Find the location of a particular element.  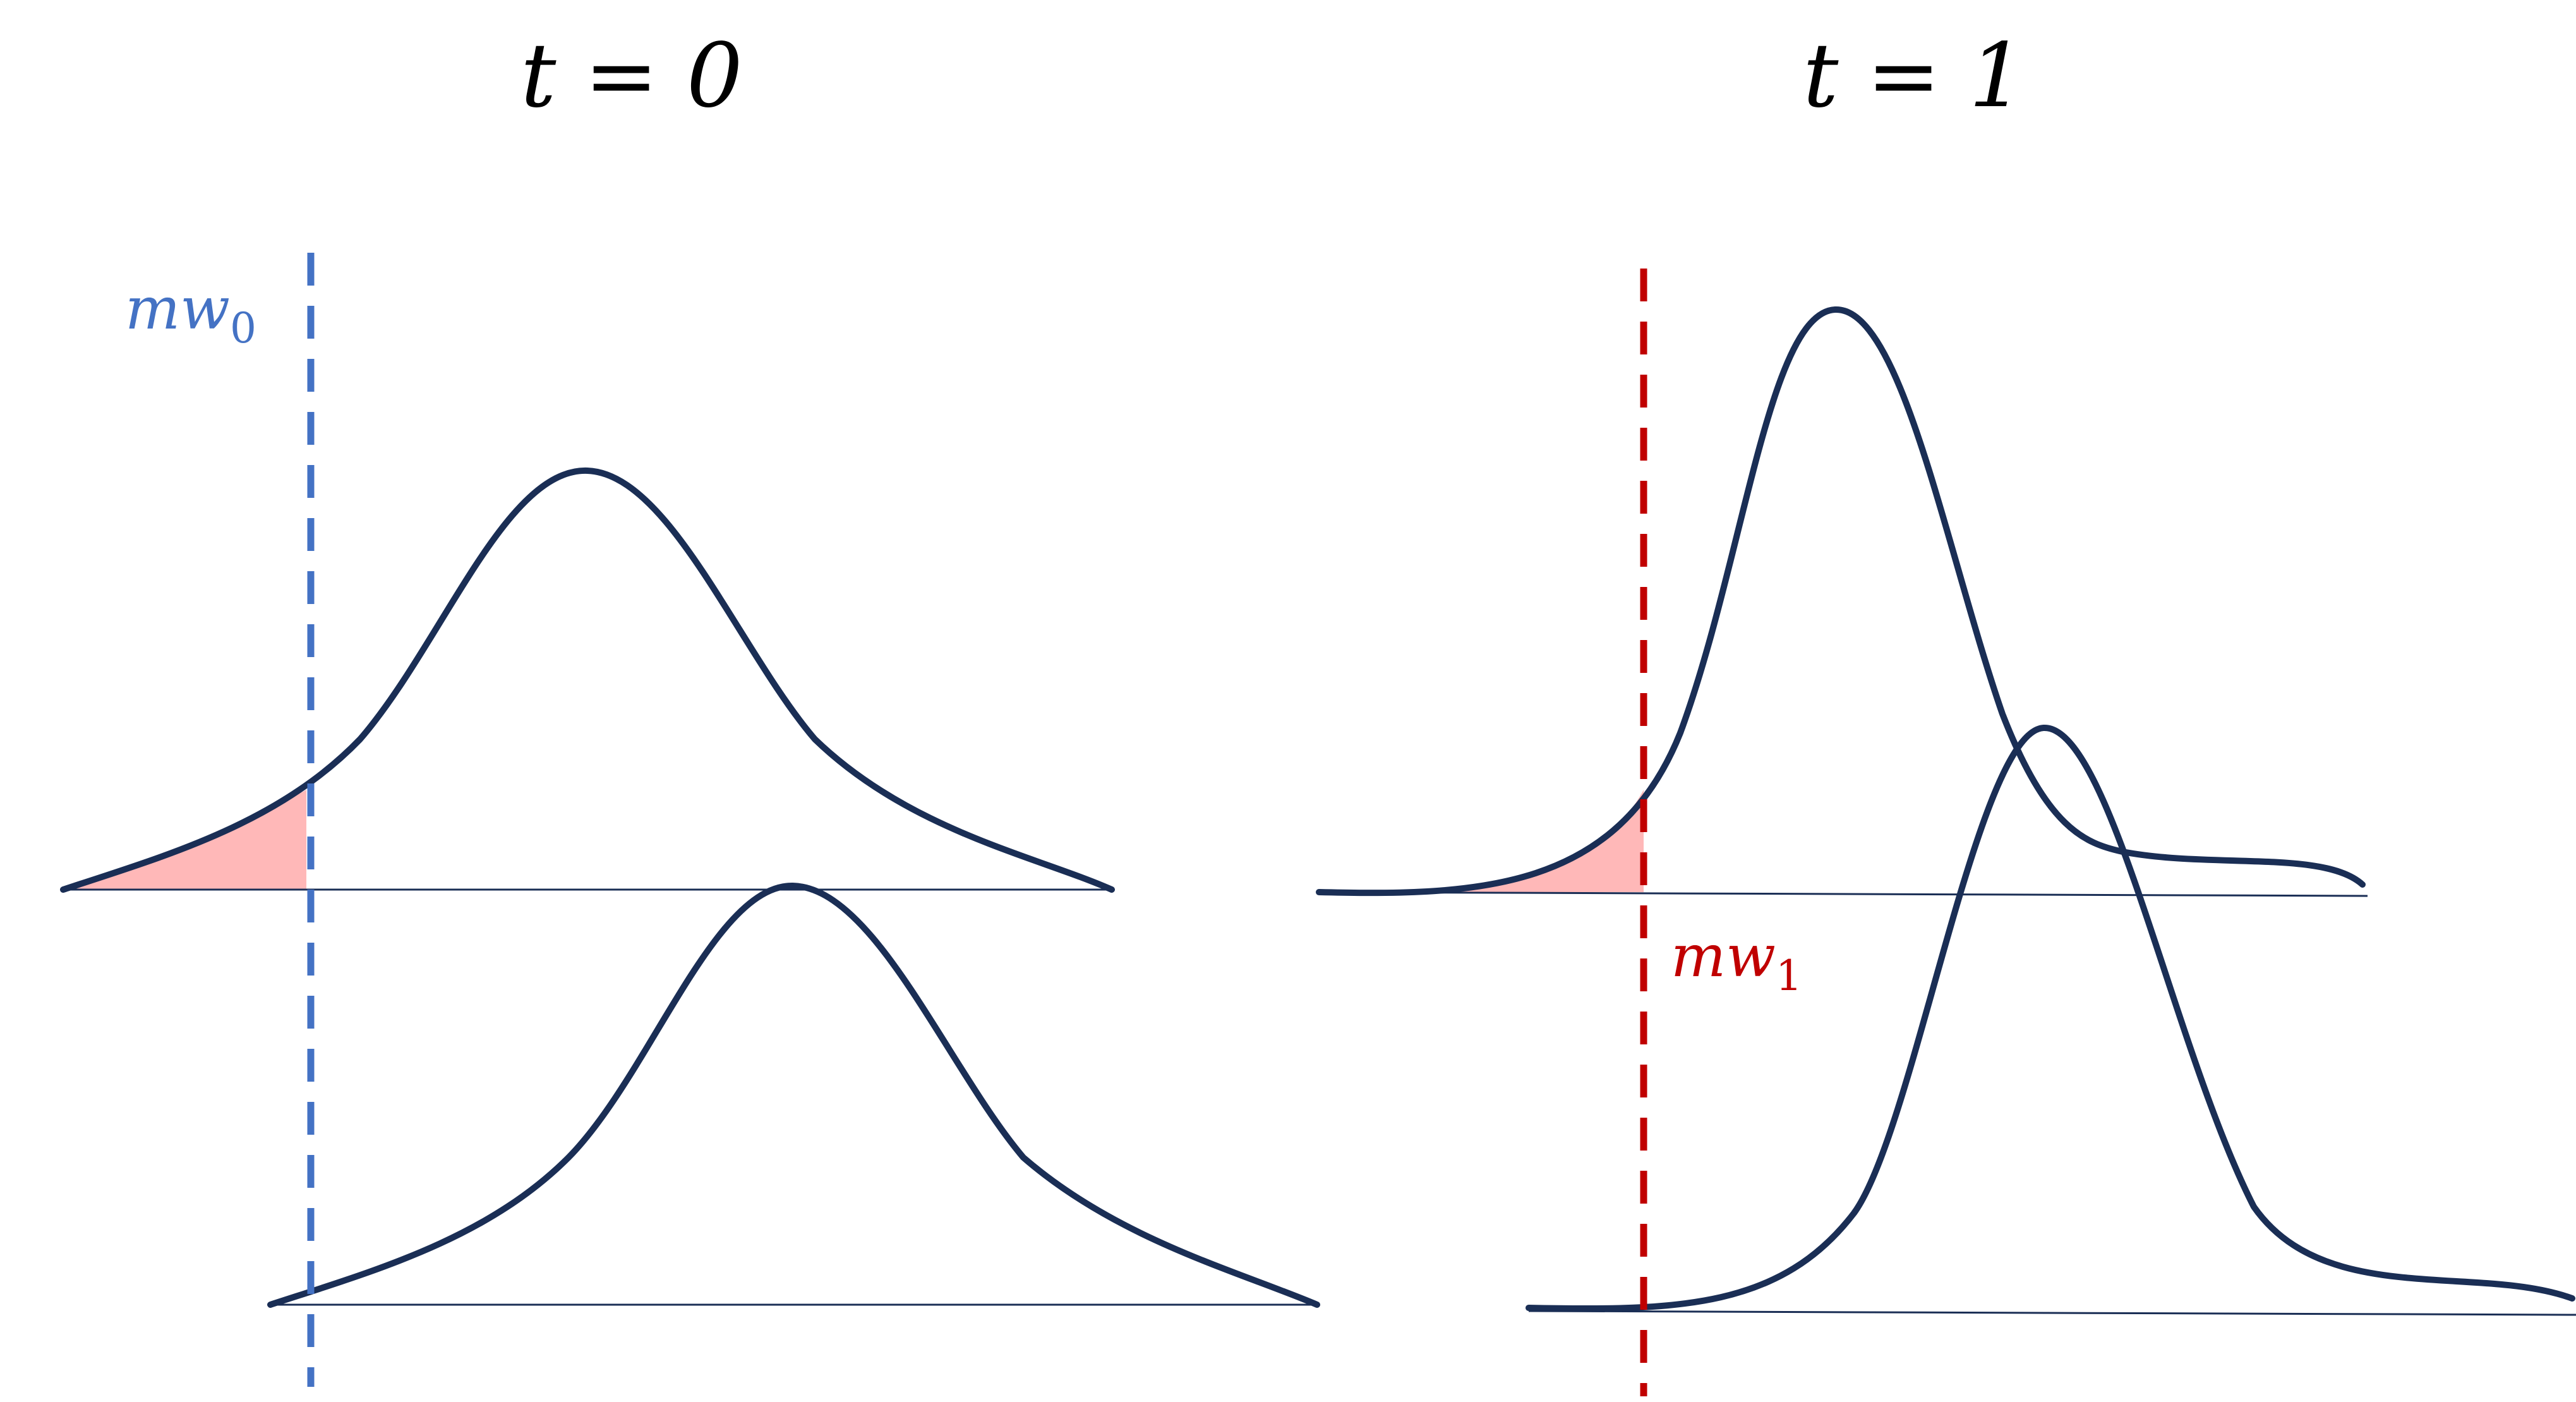

t1-threshold-label-main: mw is located at coordinates (1723, 956).